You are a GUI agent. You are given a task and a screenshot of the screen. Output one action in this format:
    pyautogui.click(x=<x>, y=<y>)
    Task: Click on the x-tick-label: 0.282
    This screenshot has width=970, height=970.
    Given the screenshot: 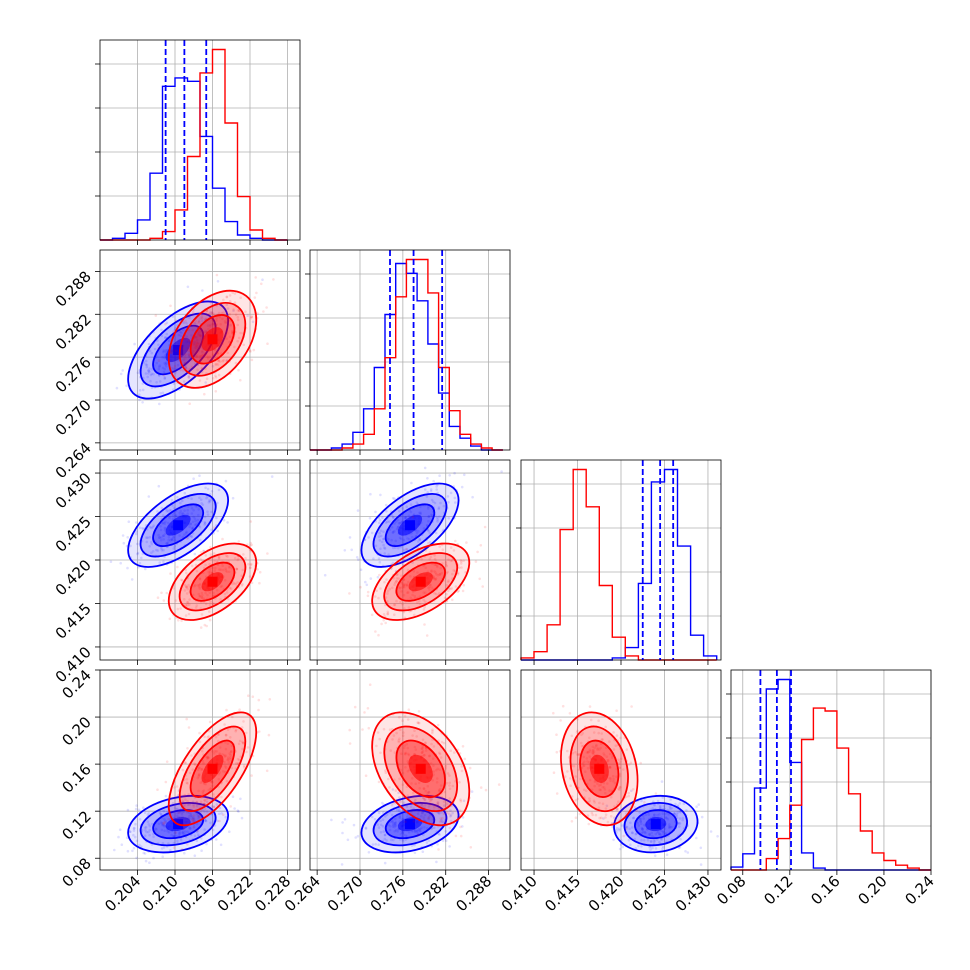 What is the action you would take?
    pyautogui.click(x=430, y=893)
    